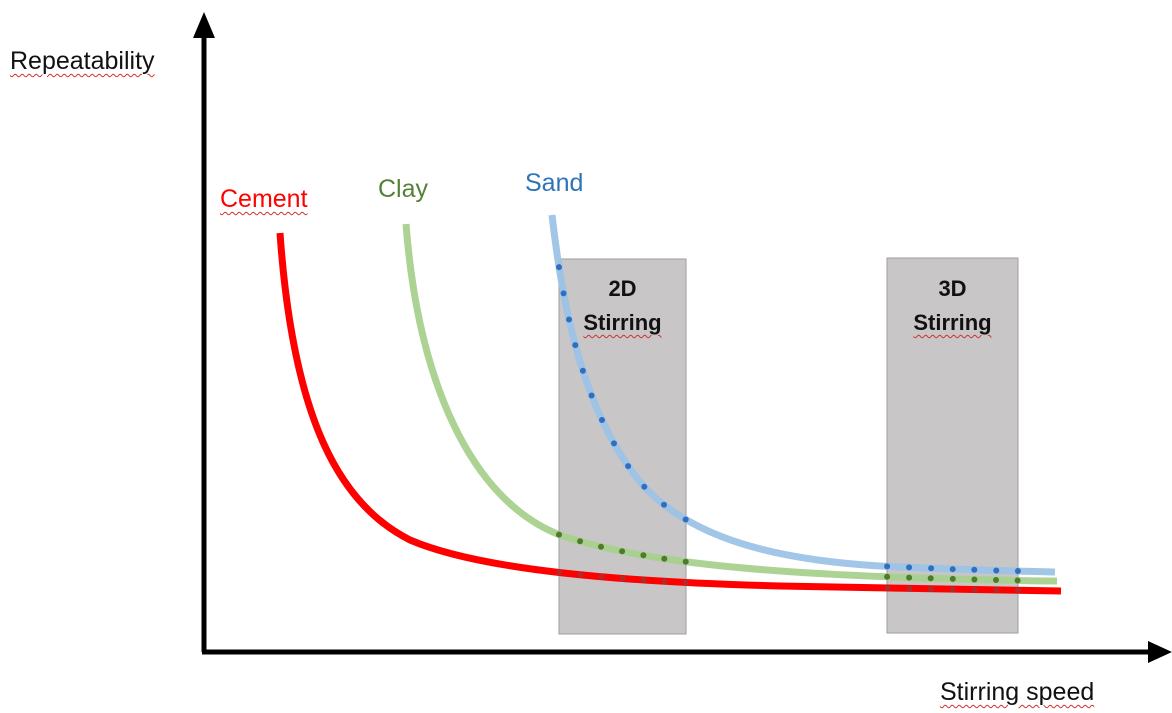 The width and height of the screenshot is (1172, 713). Describe the element at coordinates (622, 288) in the screenshot. I see `region-2d-label-line1: 2D` at that location.